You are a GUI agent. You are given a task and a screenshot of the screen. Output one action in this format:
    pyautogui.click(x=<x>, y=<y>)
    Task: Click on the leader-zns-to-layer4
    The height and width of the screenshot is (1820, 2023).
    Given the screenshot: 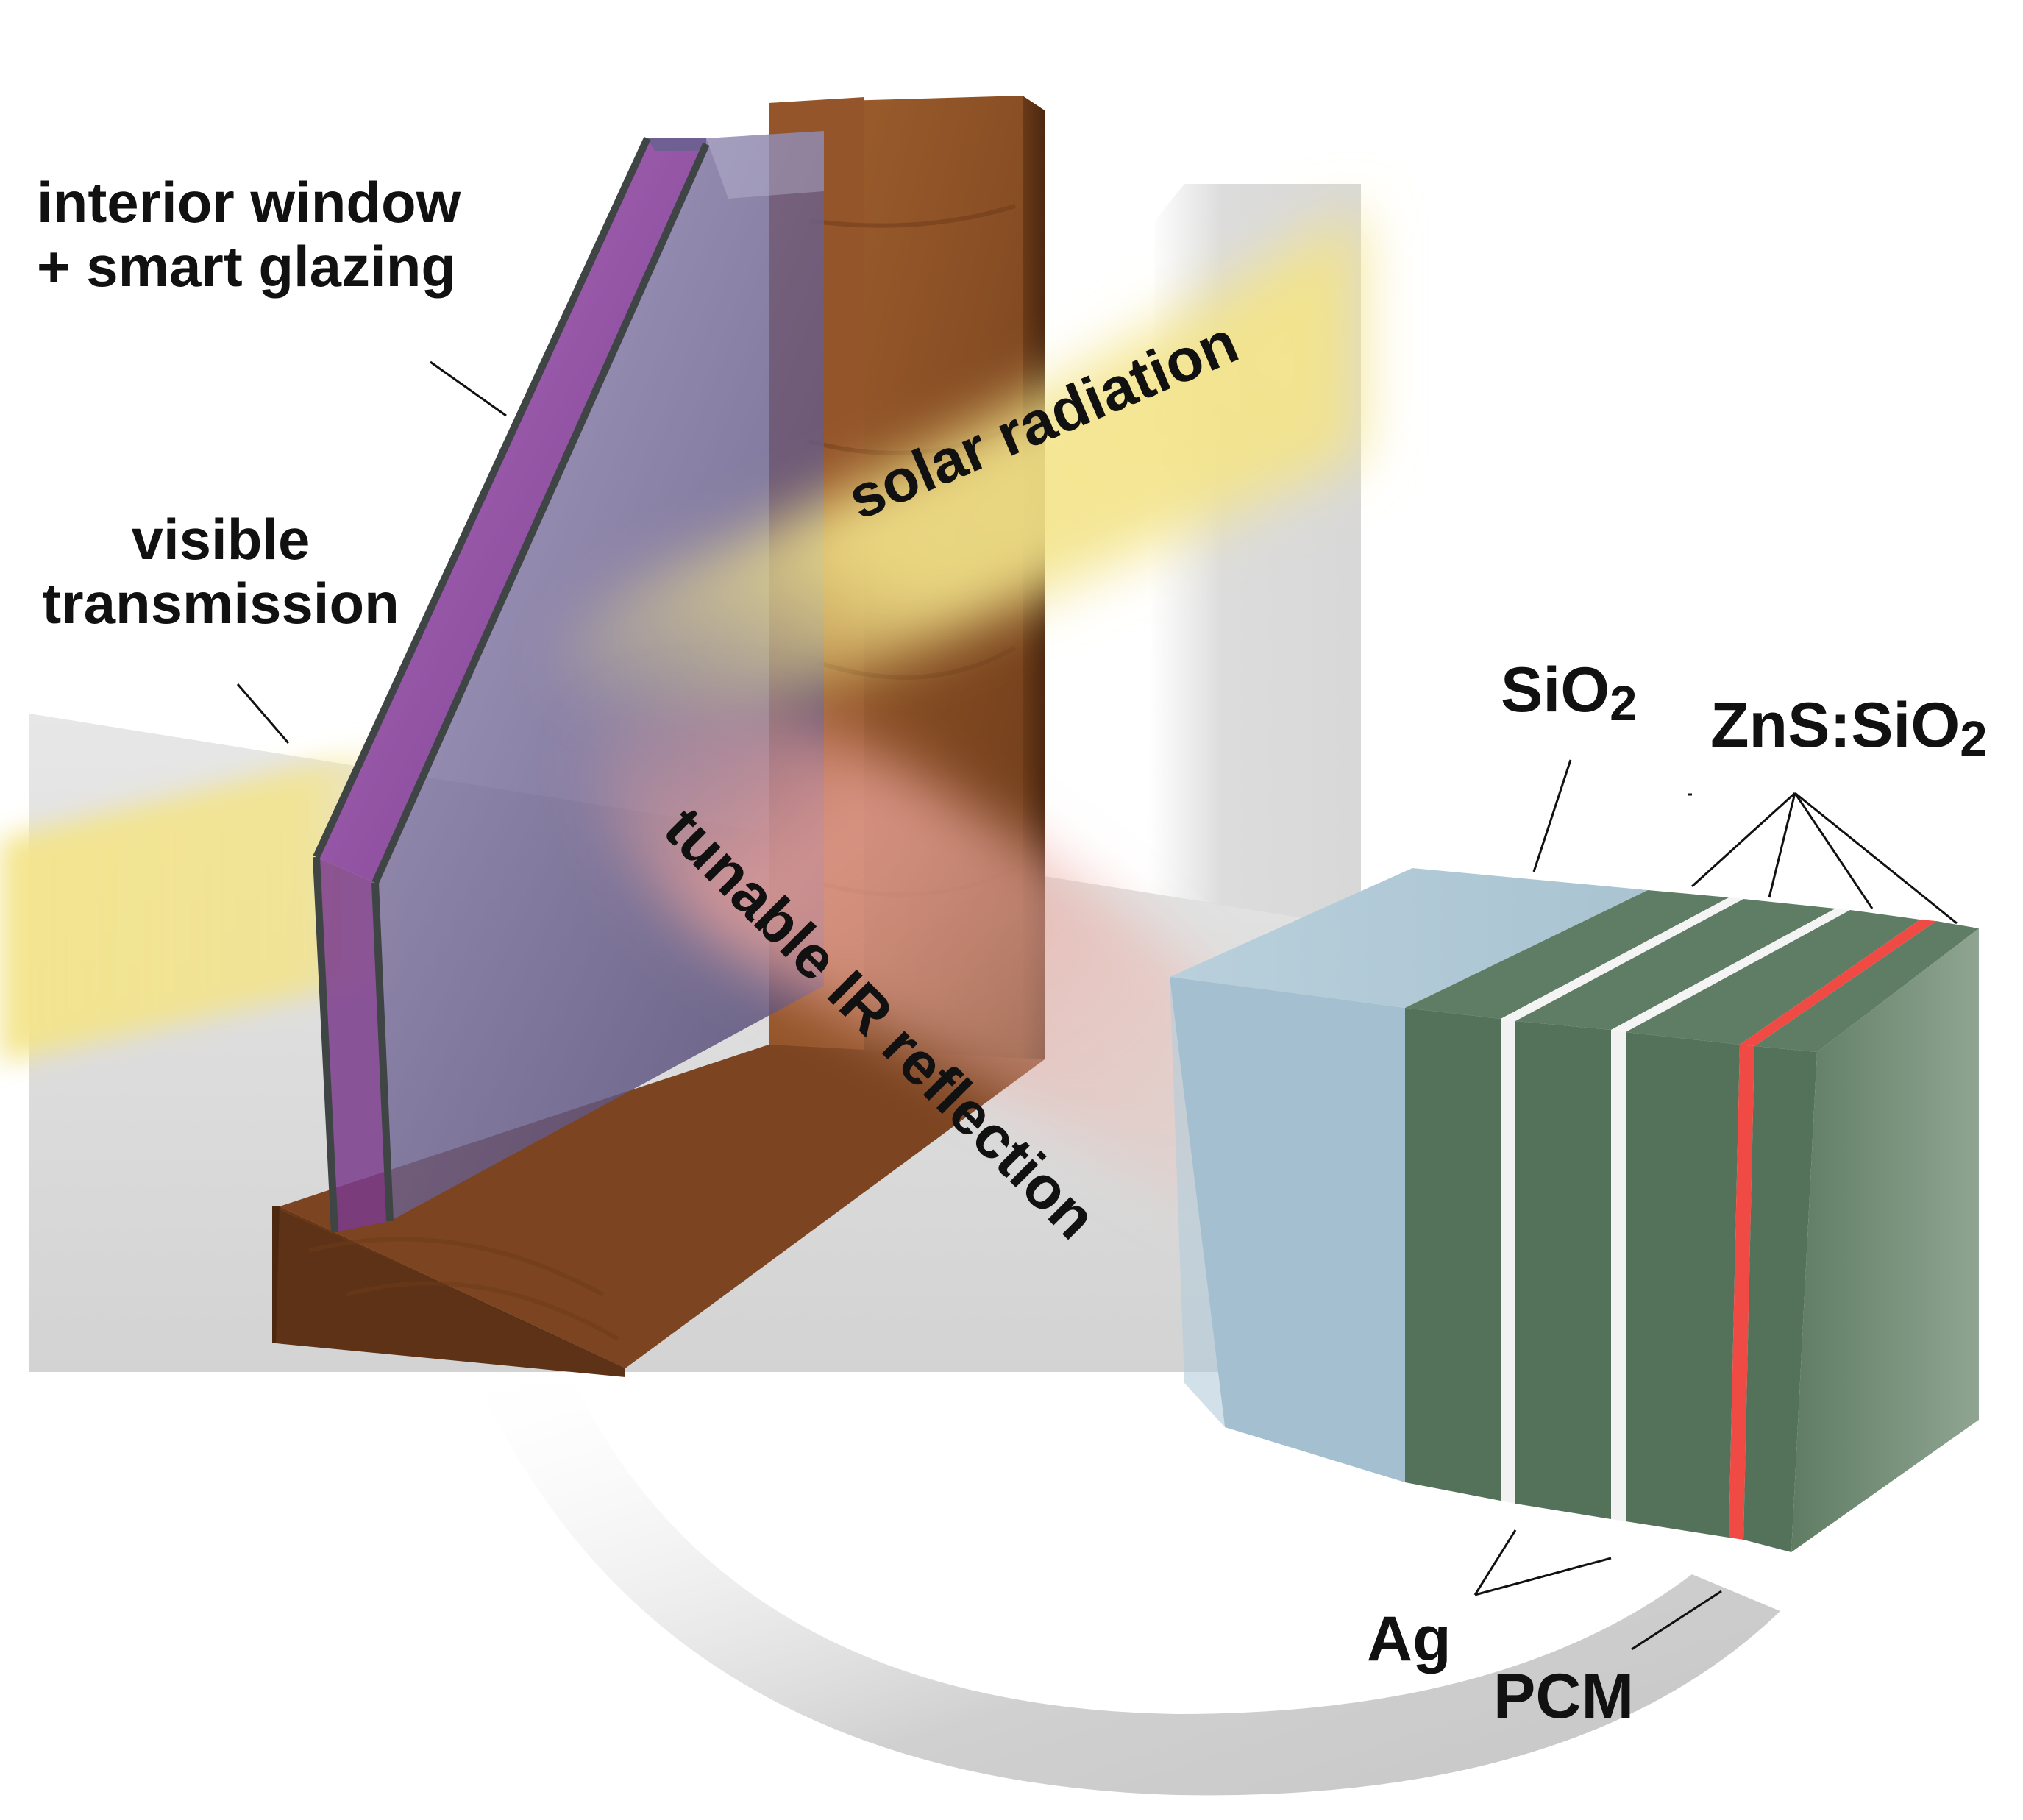 What is the action you would take?
    pyautogui.click(x=1876, y=859)
    